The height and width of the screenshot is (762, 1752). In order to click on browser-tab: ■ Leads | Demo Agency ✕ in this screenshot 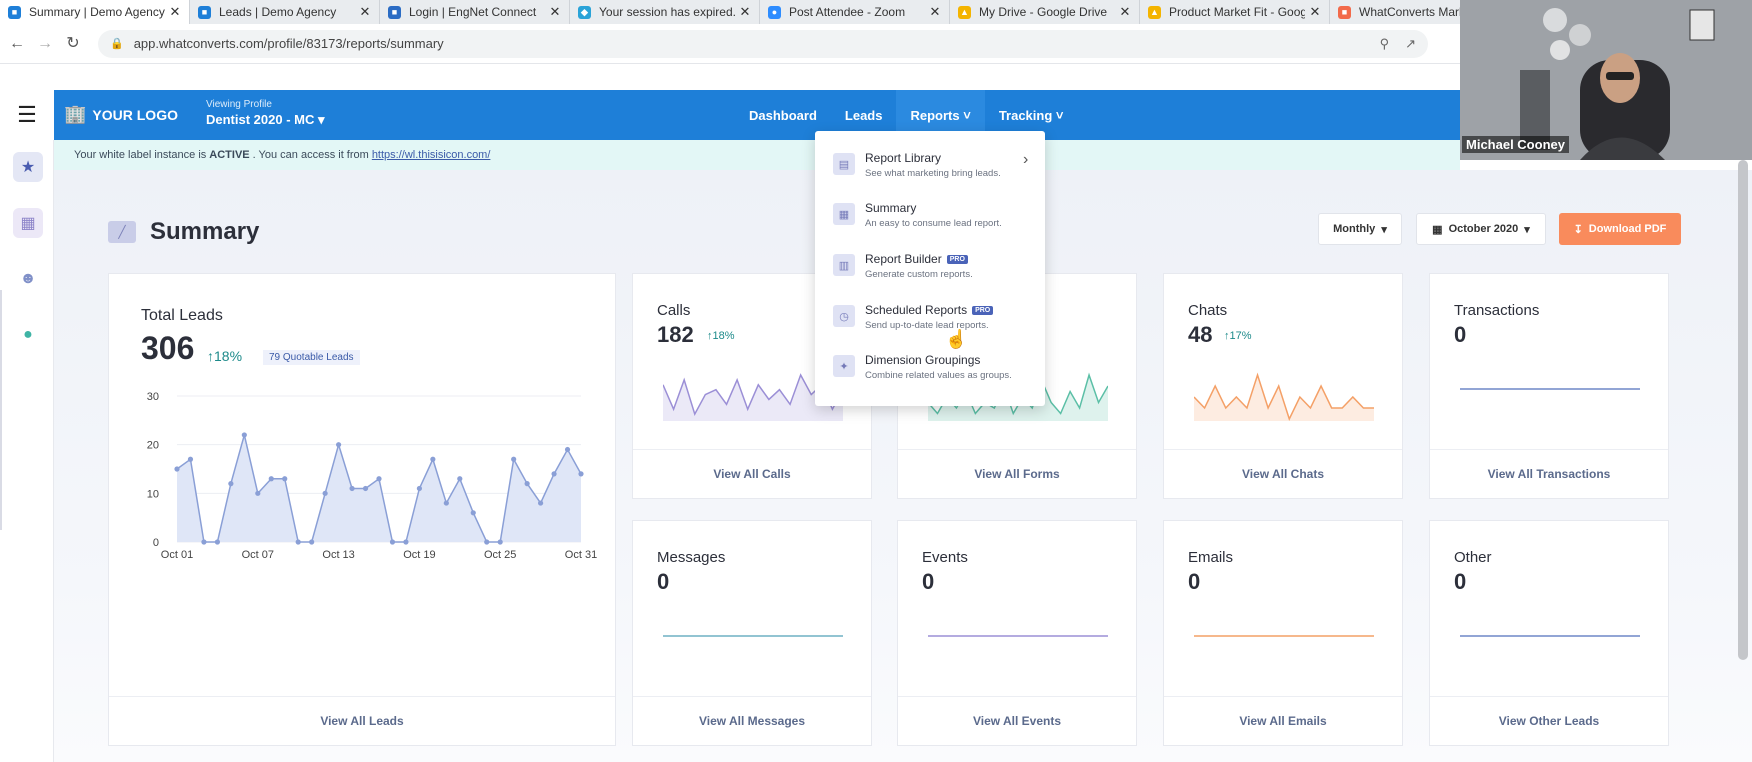, I will do `click(285, 12)`.